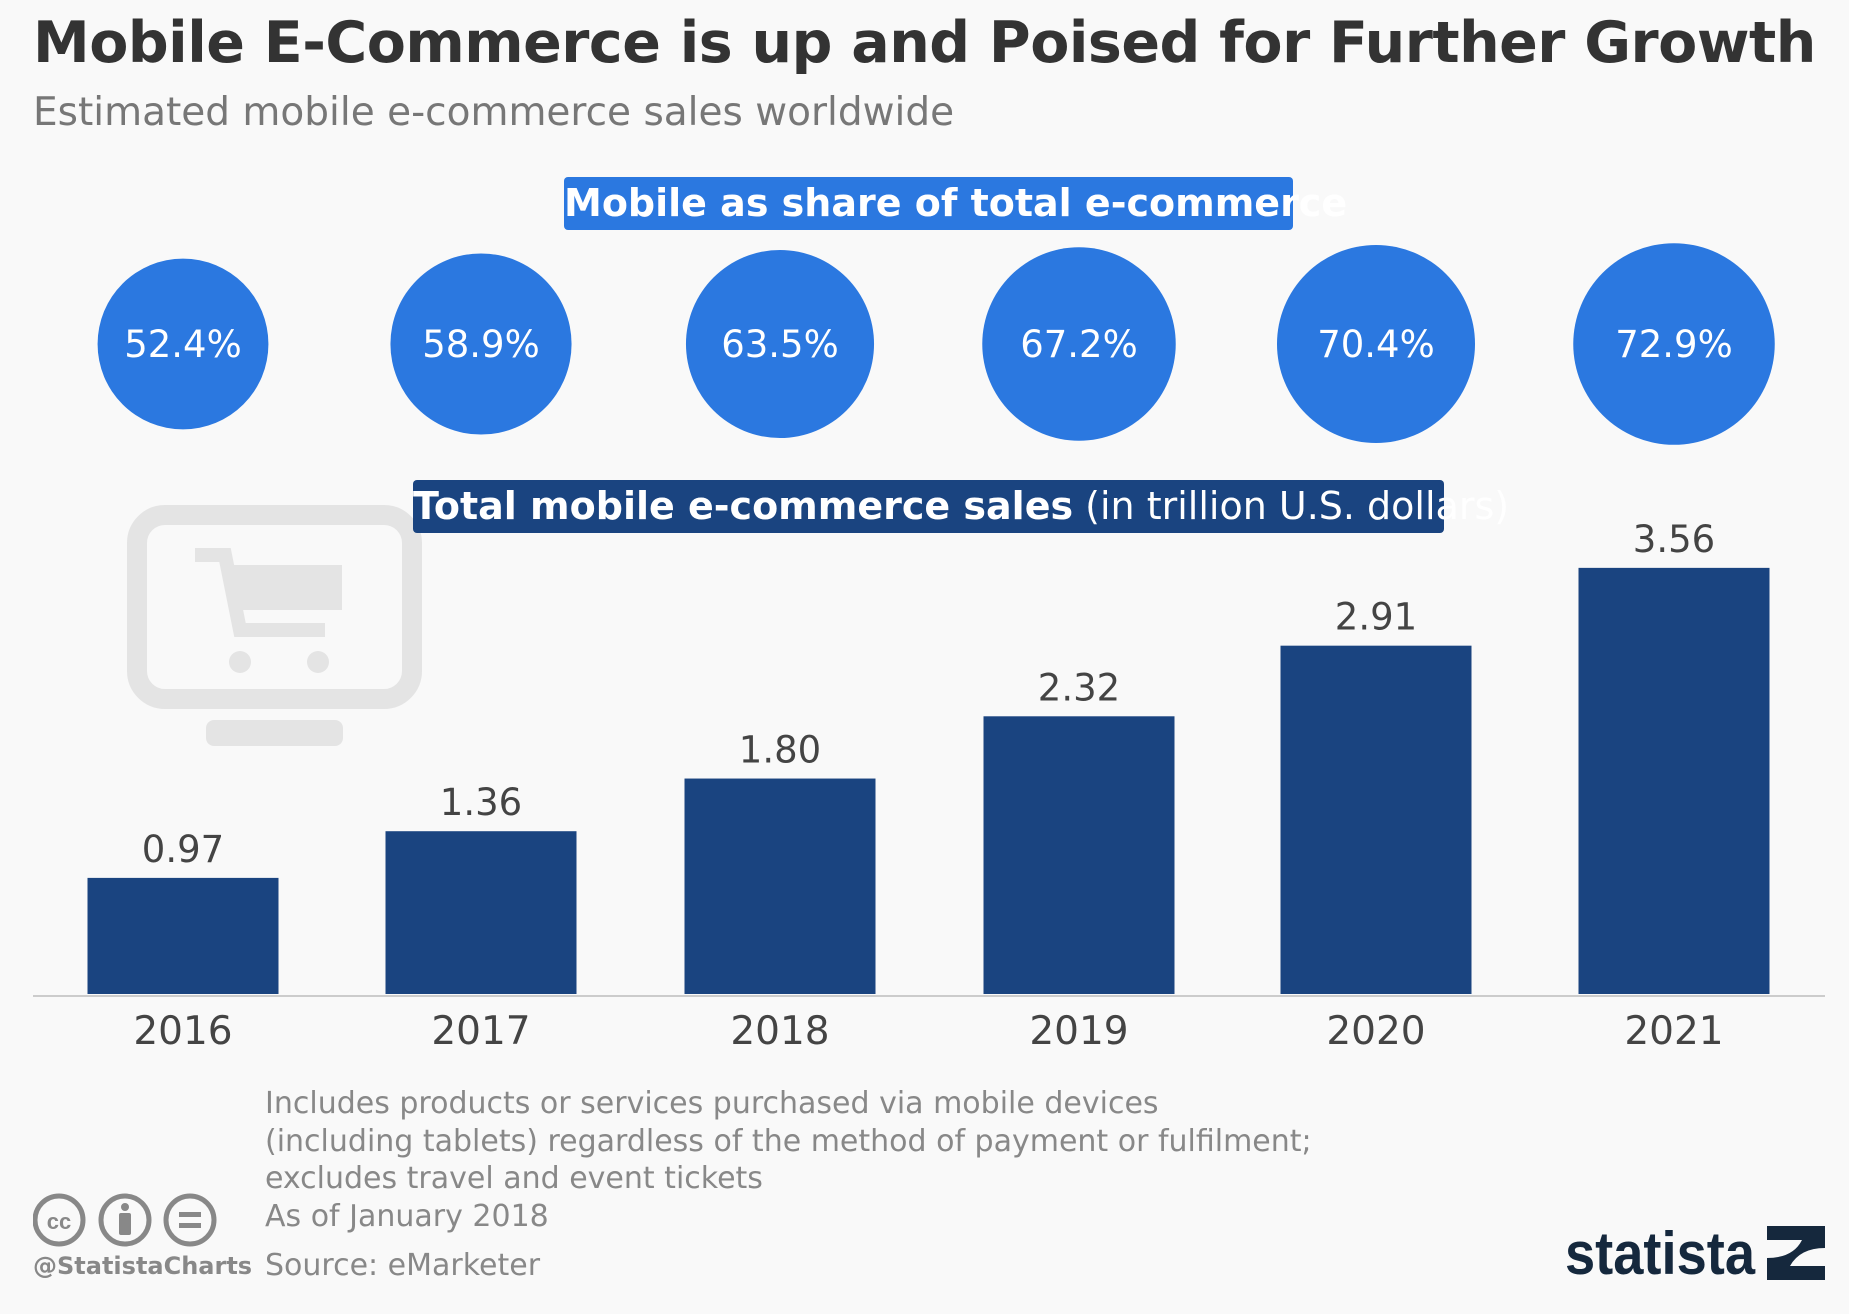 The width and height of the screenshot is (1849, 1314). Describe the element at coordinates (1673, 1031) in the screenshot. I see `x-tick-label: 2021` at that location.